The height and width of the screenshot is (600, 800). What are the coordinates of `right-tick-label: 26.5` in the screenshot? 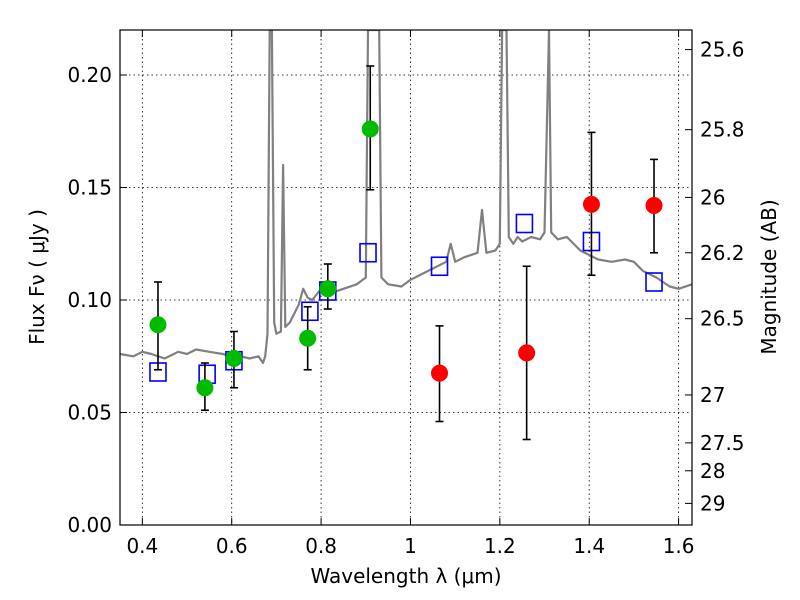 It's located at (722, 319).